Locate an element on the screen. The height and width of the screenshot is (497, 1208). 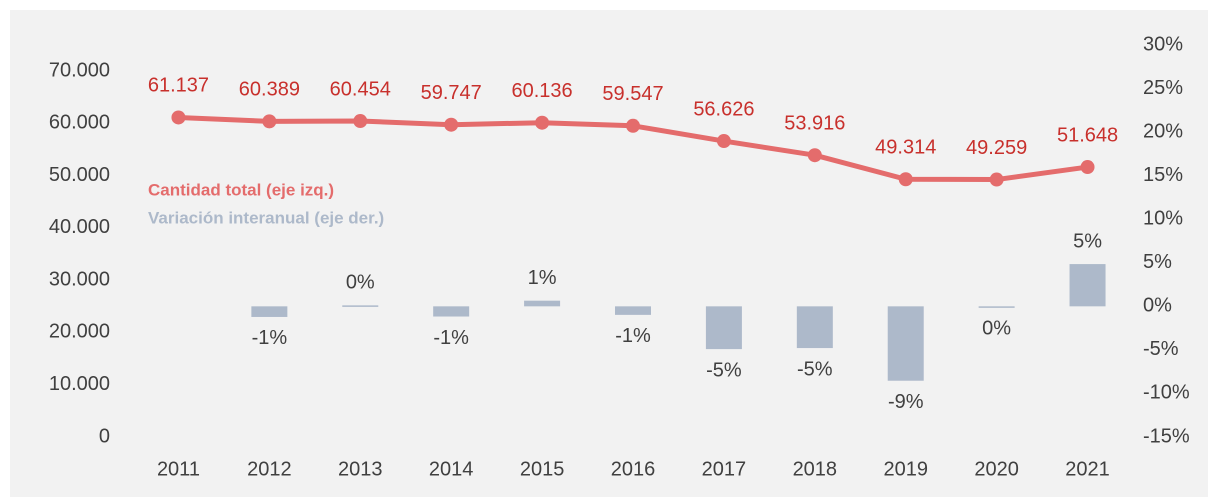
x-tick-label: 2018 is located at coordinates (815, 469).